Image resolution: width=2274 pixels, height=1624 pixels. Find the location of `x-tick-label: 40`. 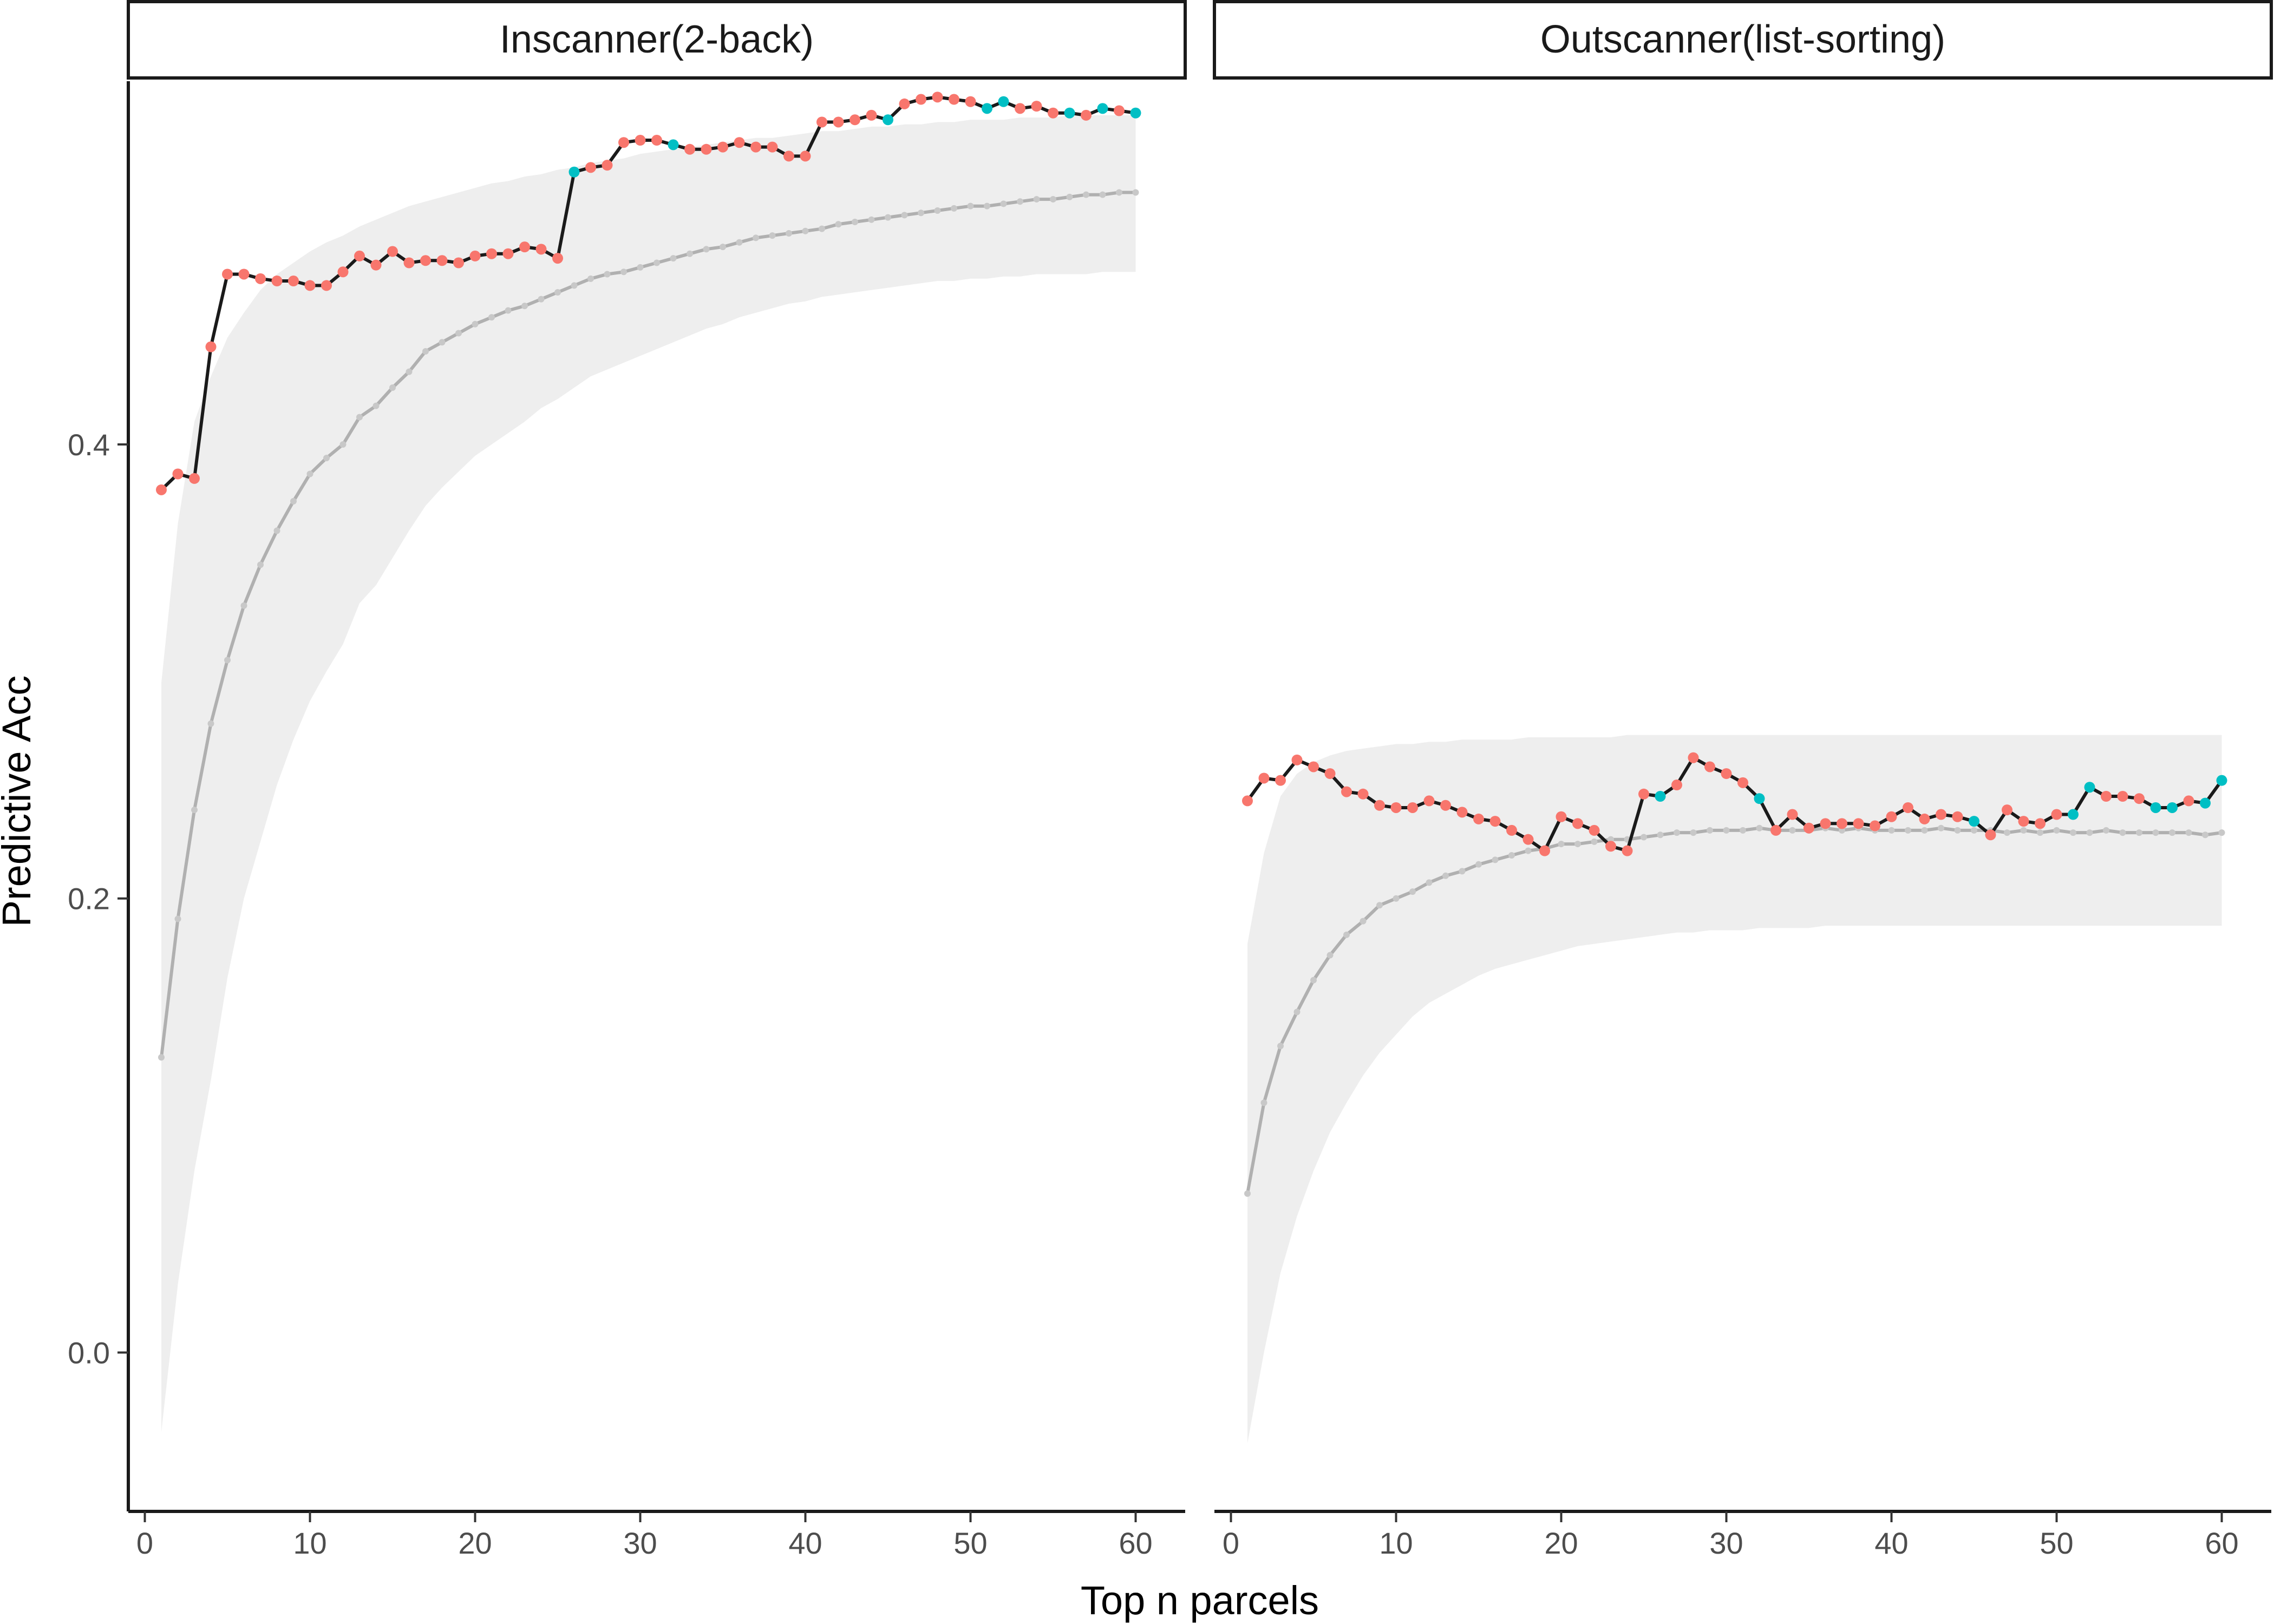

x-tick-label: 40 is located at coordinates (805, 1543).